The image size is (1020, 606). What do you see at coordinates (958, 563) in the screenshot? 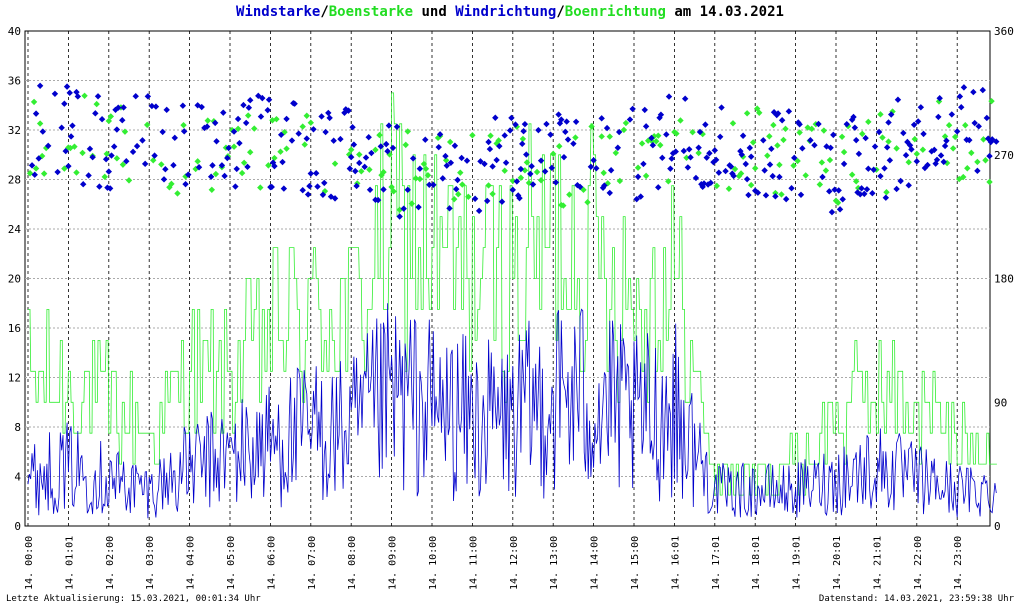
I see `x-tick-label: 14. 23:00` at bounding box center [958, 563].